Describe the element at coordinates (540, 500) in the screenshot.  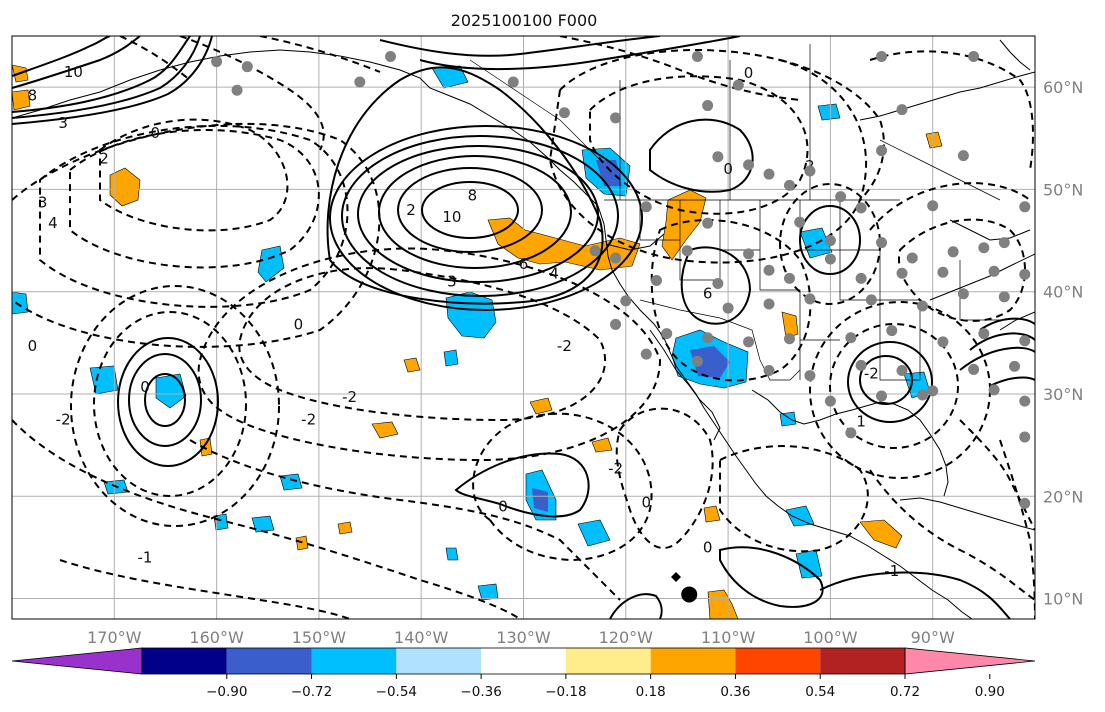
I see `shaded-region-blue` at that location.